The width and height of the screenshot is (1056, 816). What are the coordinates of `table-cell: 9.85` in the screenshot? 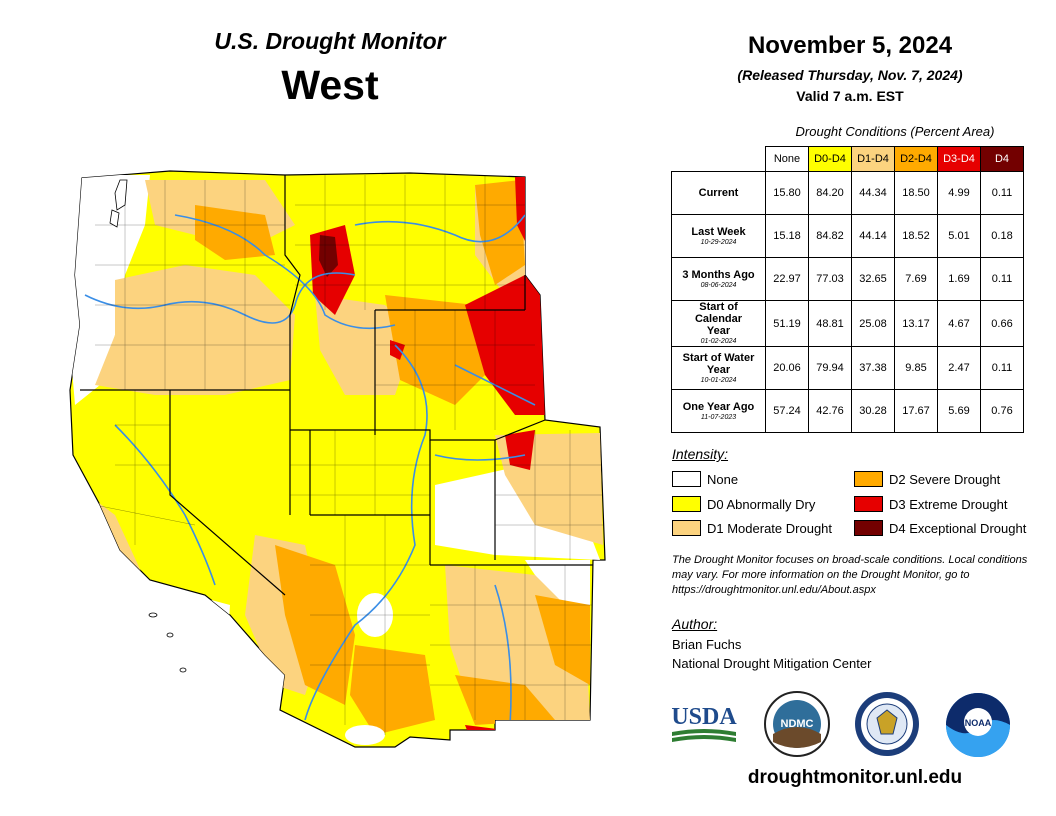 It's located at (916, 368).